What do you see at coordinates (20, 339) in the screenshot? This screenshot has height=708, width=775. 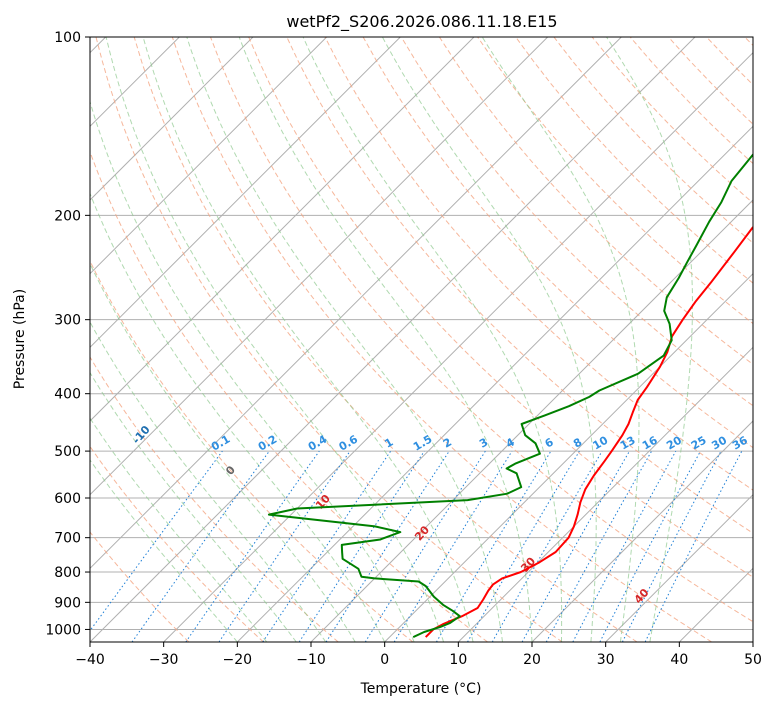 I see `y-axis-title: Pressure (hPa)` at bounding box center [20, 339].